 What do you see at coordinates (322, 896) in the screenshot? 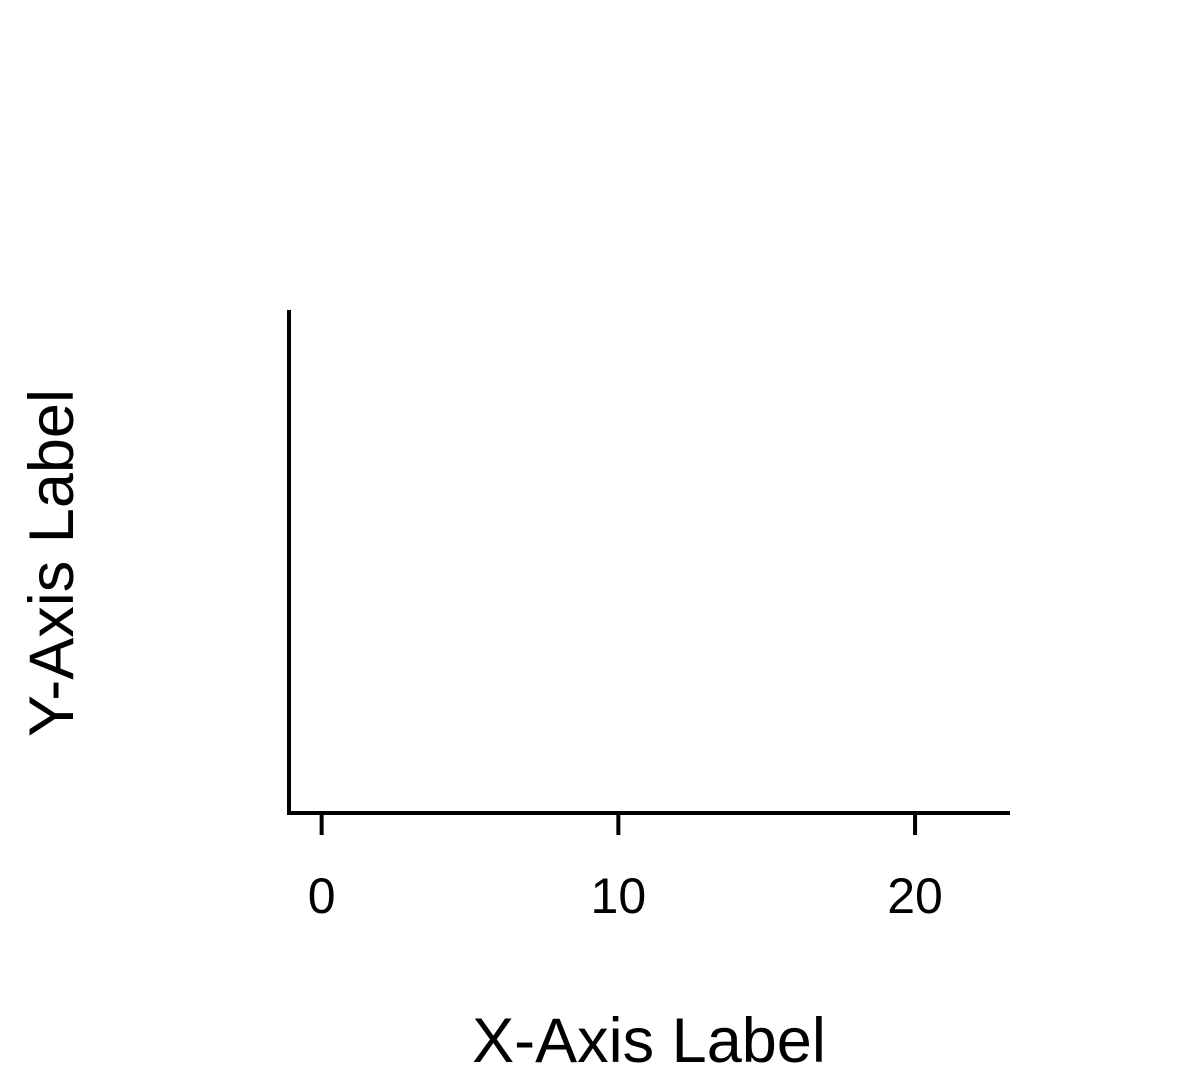
I see `x-tick-label-0: 0` at bounding box center [322, 896].